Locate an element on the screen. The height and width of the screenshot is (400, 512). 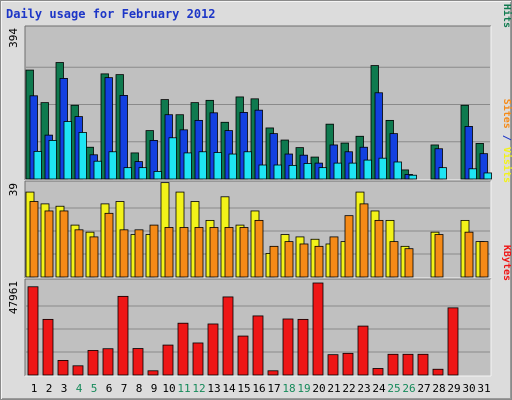
panel-bottom-ymax-label: 47961 is located at coordinates (13, 297).